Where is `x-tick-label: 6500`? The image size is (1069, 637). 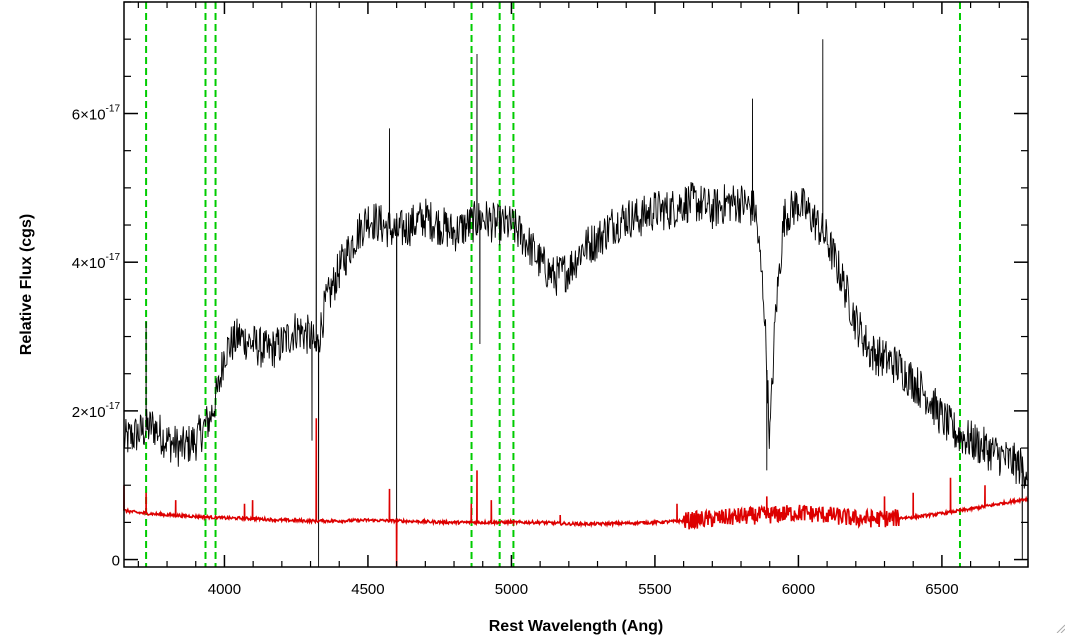 x-tick-label: 6500 is located at coordinates (941, 589).